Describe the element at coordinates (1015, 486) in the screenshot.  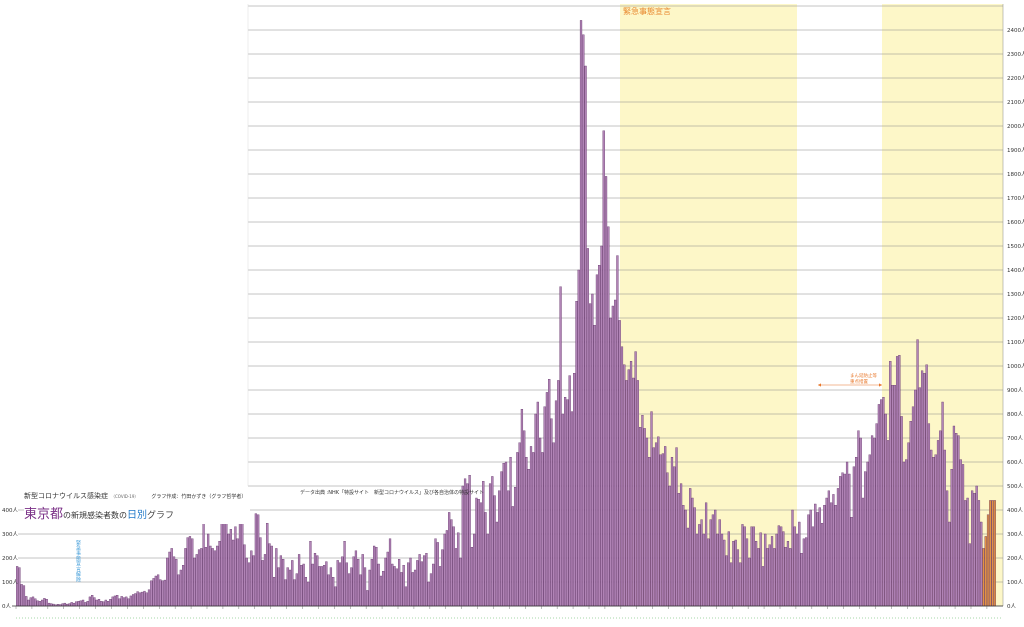
I see `y-tick-label-right: 500人` at that location.